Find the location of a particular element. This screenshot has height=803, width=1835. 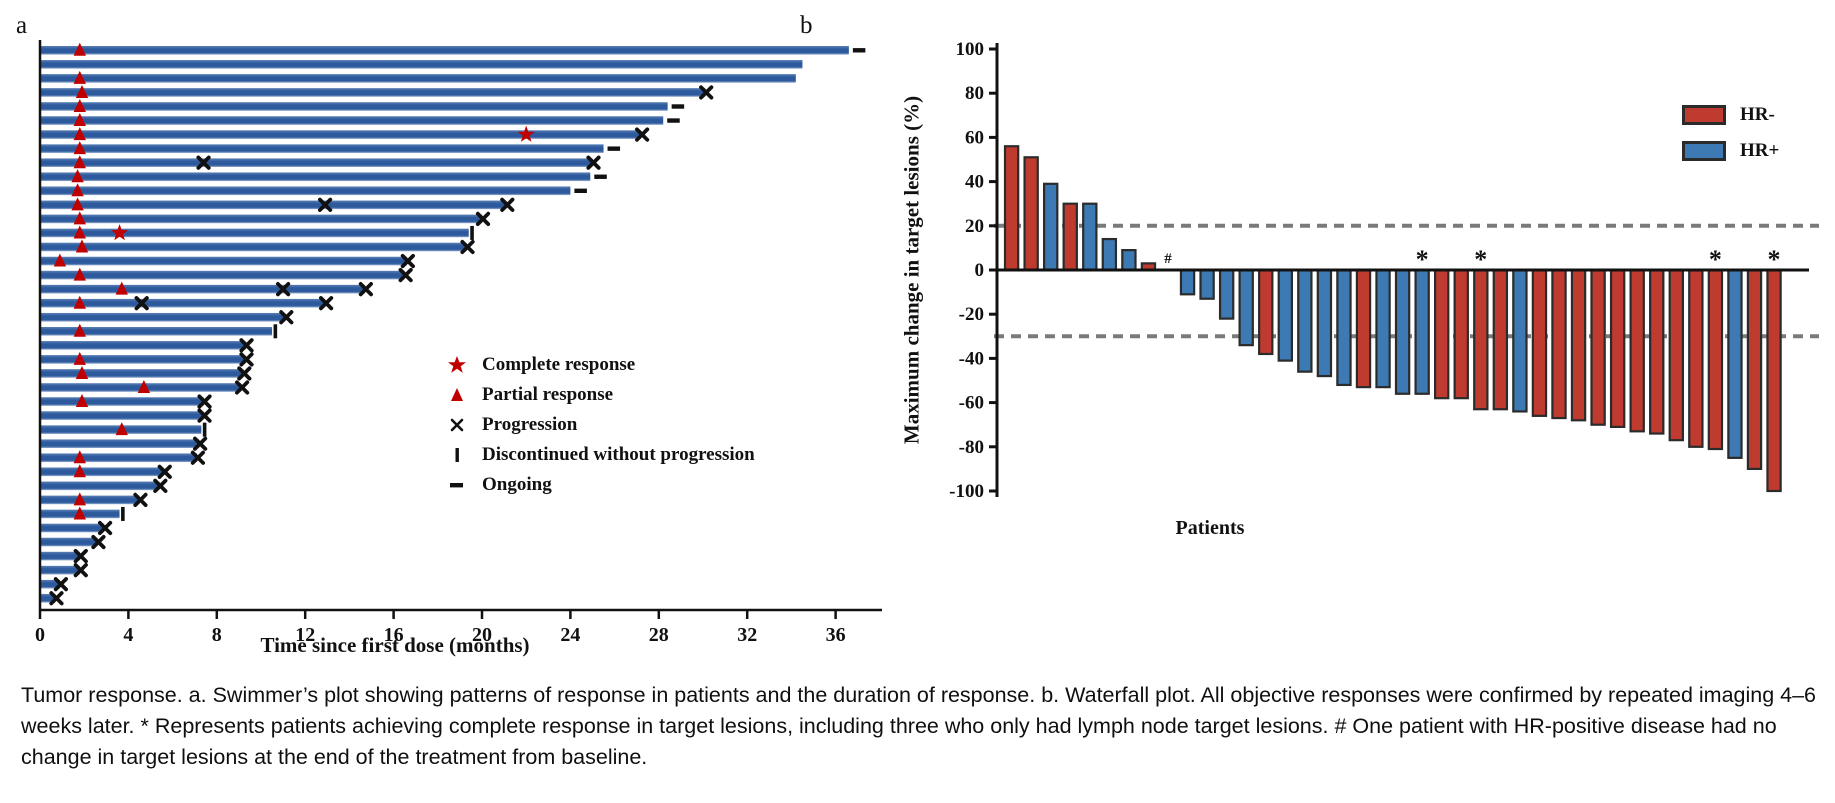

waterfall-legend: HR- HR+ is located at coordinates (1730, 133).